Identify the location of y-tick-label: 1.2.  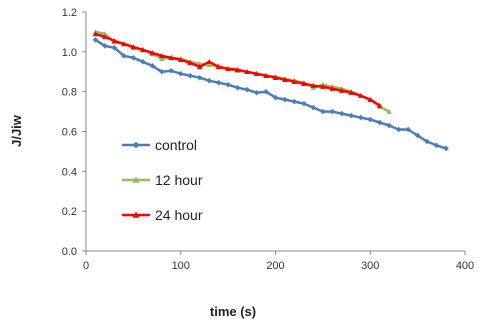
(69, 13).